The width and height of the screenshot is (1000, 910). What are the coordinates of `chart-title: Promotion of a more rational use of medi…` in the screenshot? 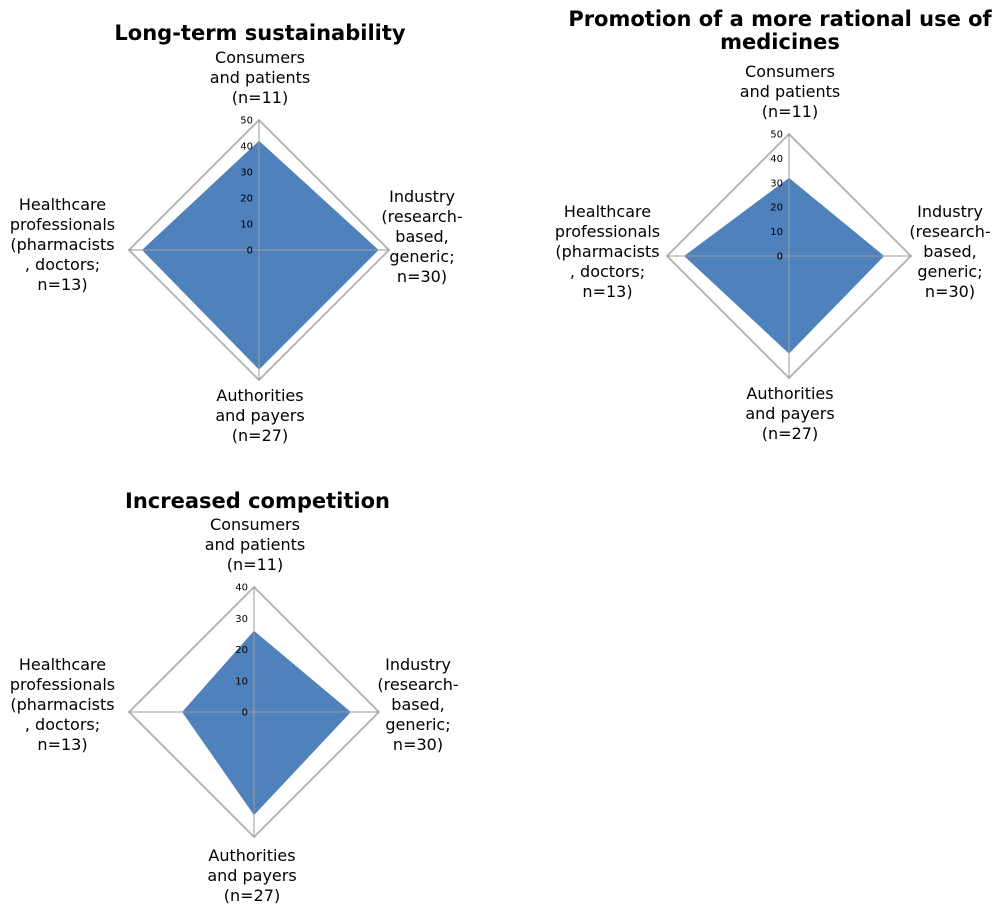 It's located at (757, 31).